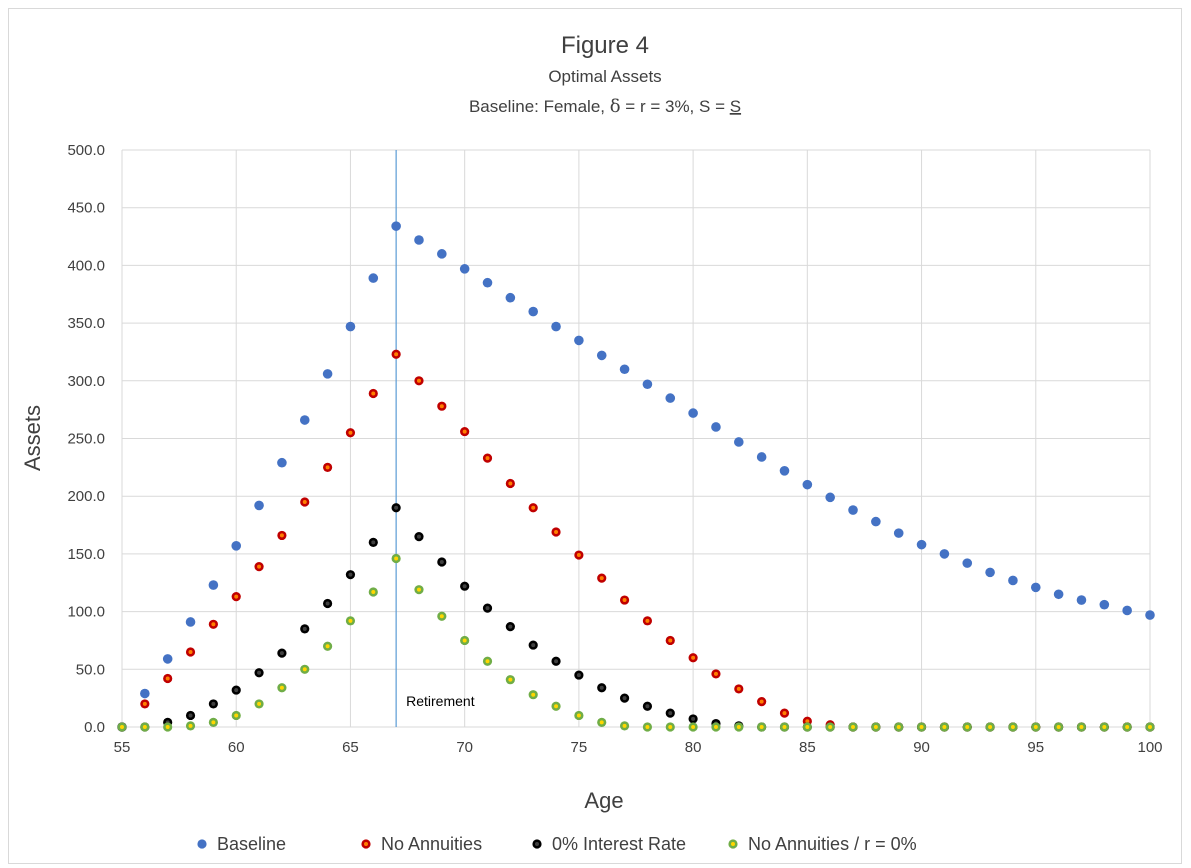 This screenshot has height=868, width=1191. Describe the element at coordinates (539, 106) in the screenshot. I see `subtitle-2-prefix: Baseline: Female,` at that location.